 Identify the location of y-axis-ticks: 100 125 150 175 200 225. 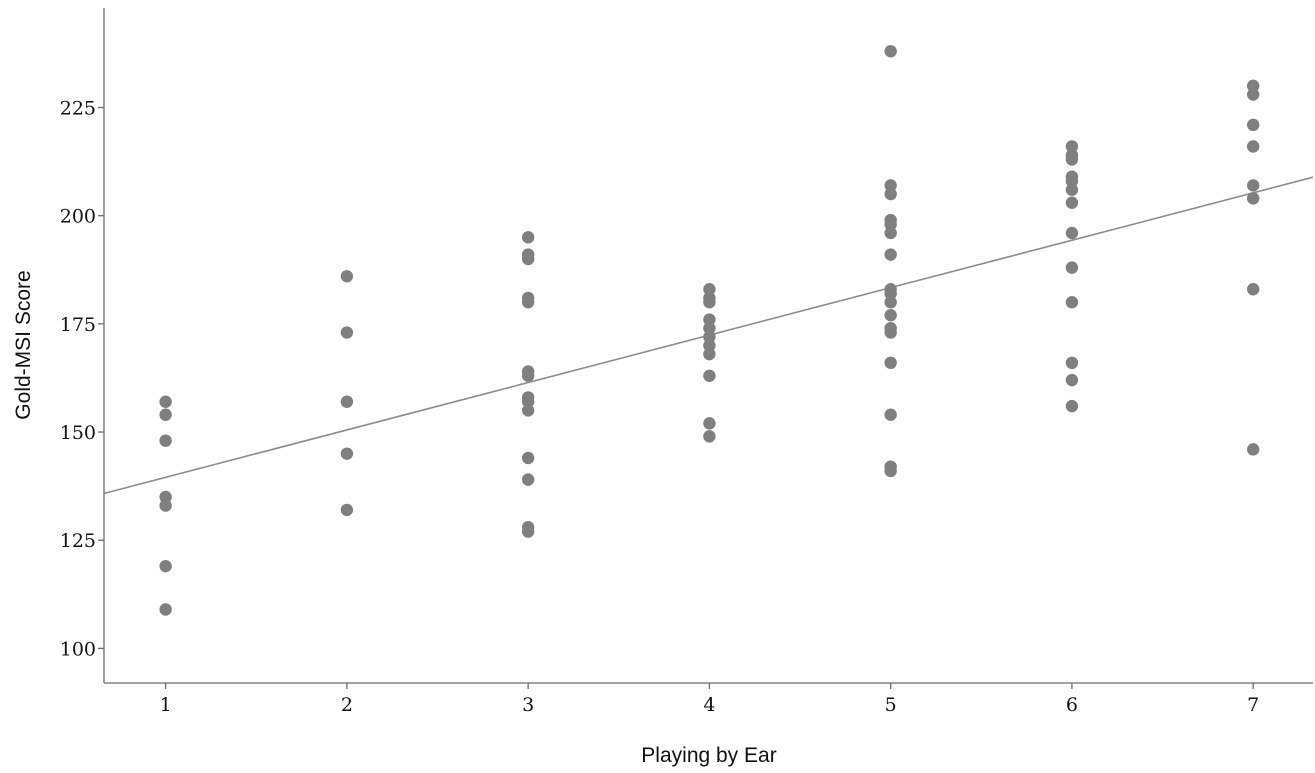
(82, 379).